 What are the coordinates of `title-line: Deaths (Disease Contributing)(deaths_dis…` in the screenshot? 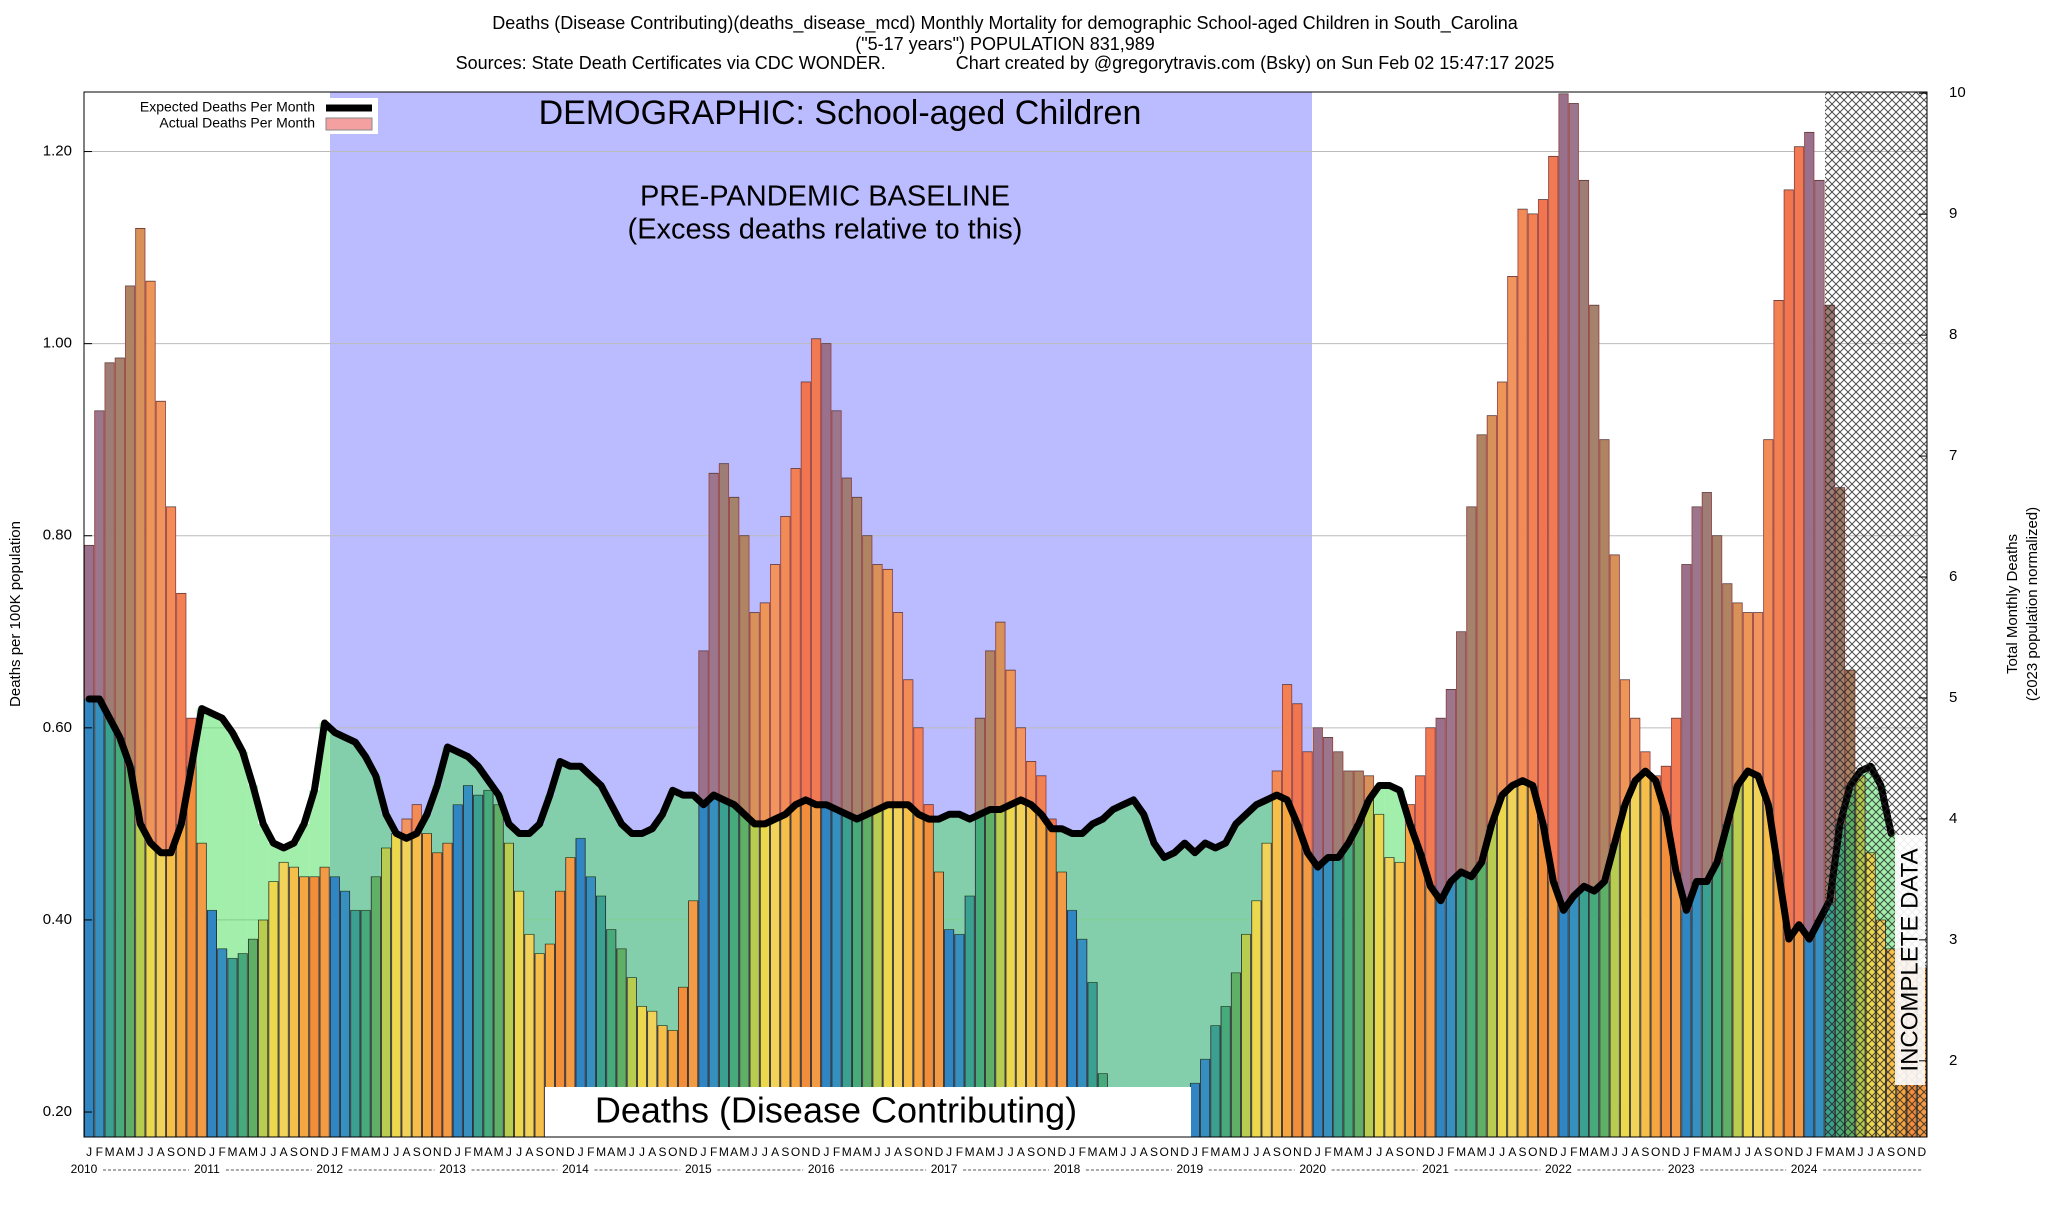 It's located at (1005, 23).